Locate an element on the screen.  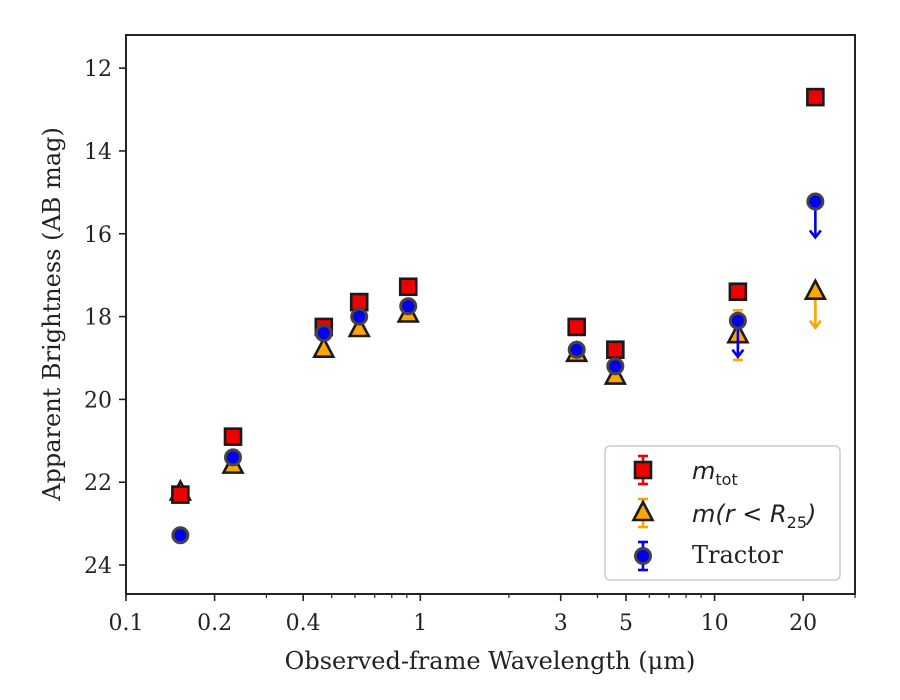
legend-markers is located at coordinates (643, 513).